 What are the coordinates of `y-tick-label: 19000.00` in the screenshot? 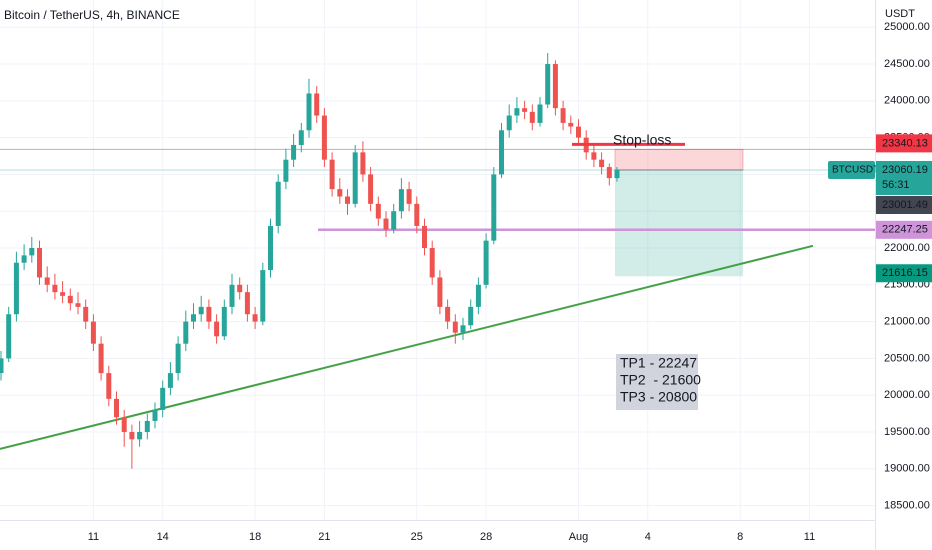 It's located at (907, 469).